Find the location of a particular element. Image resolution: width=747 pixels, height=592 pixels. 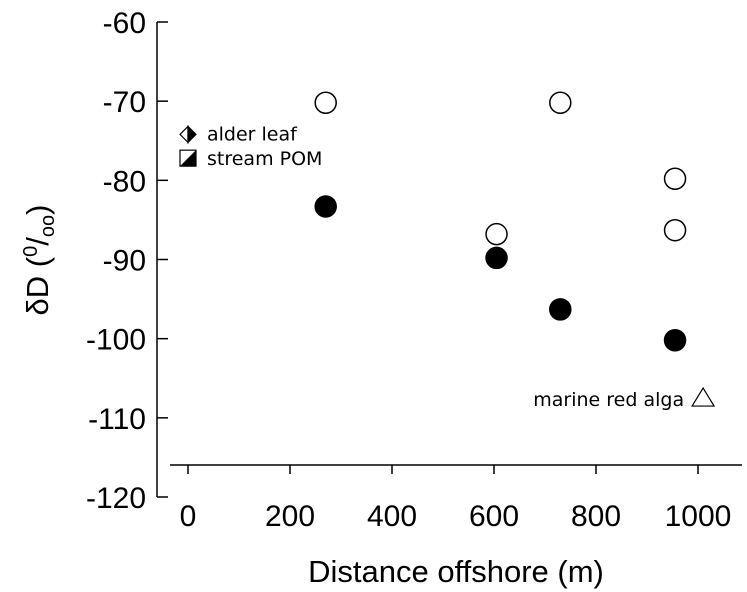

open-triangle-point is located at coordinates (703, 396).